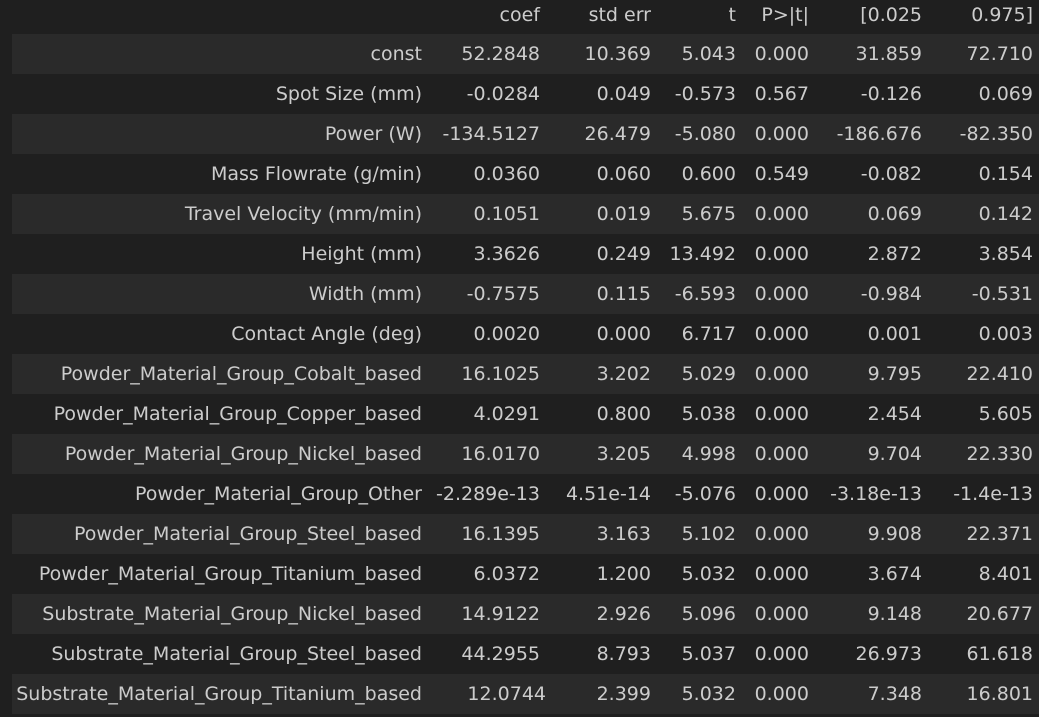 Image resolution: width=1039 pixels, height=717 pixels. I want to click on ci-upper-cell: 0.142, so click(1005, 214).